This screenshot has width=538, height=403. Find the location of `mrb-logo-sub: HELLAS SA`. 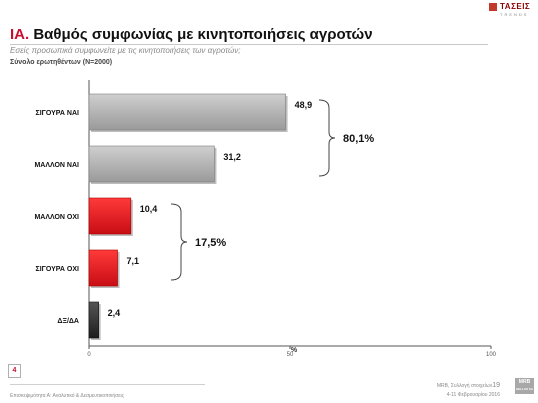

mrb-logo-sub: HELLAS SA is located at coordinates (524, 389).